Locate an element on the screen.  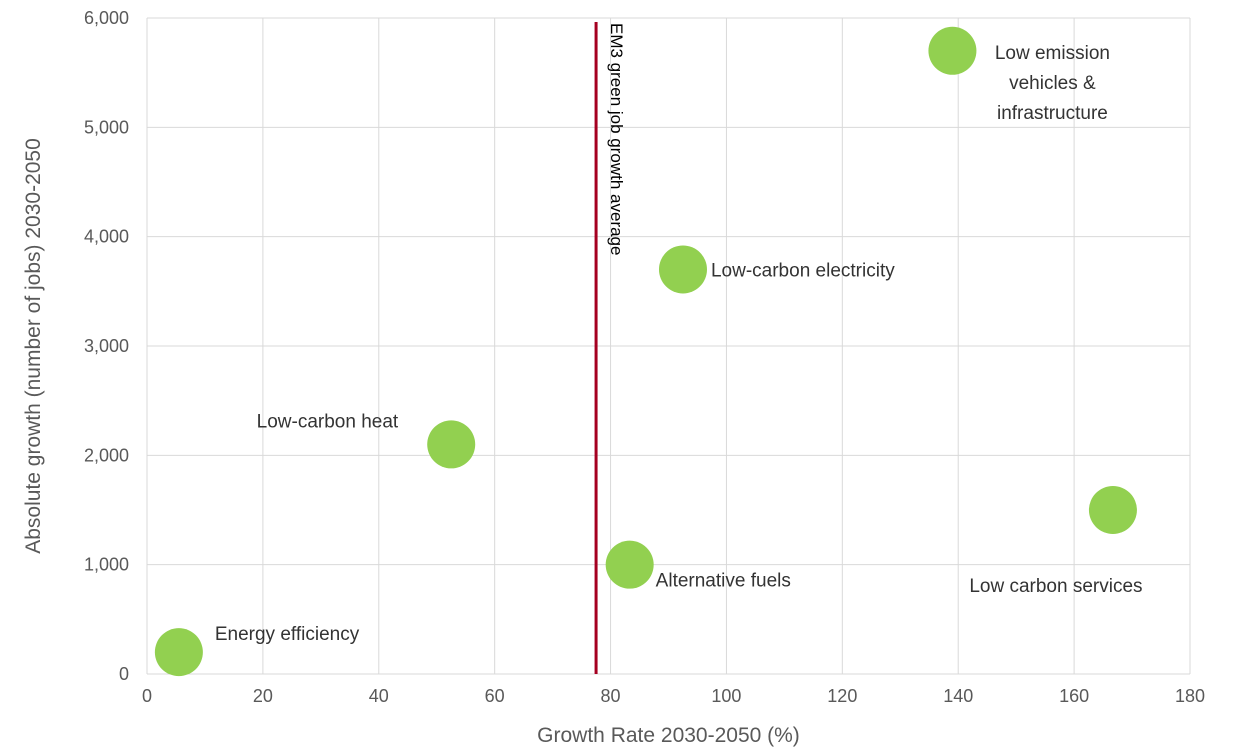
x-tick-label: 100 is located at coordinates (726, 696).